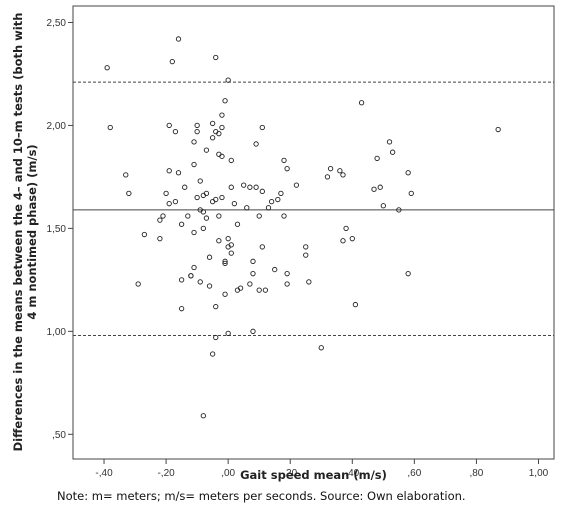 This screenshot has height=512, width=561. I want to click on x-tick-label: ,40, so click(352, 473).